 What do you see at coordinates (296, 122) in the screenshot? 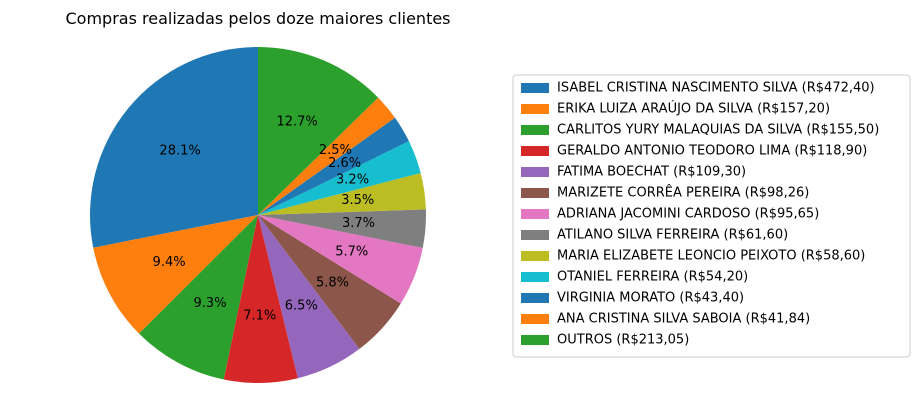
I see `slice-percent-label: 12.7%` at bounding box center [296, 122].